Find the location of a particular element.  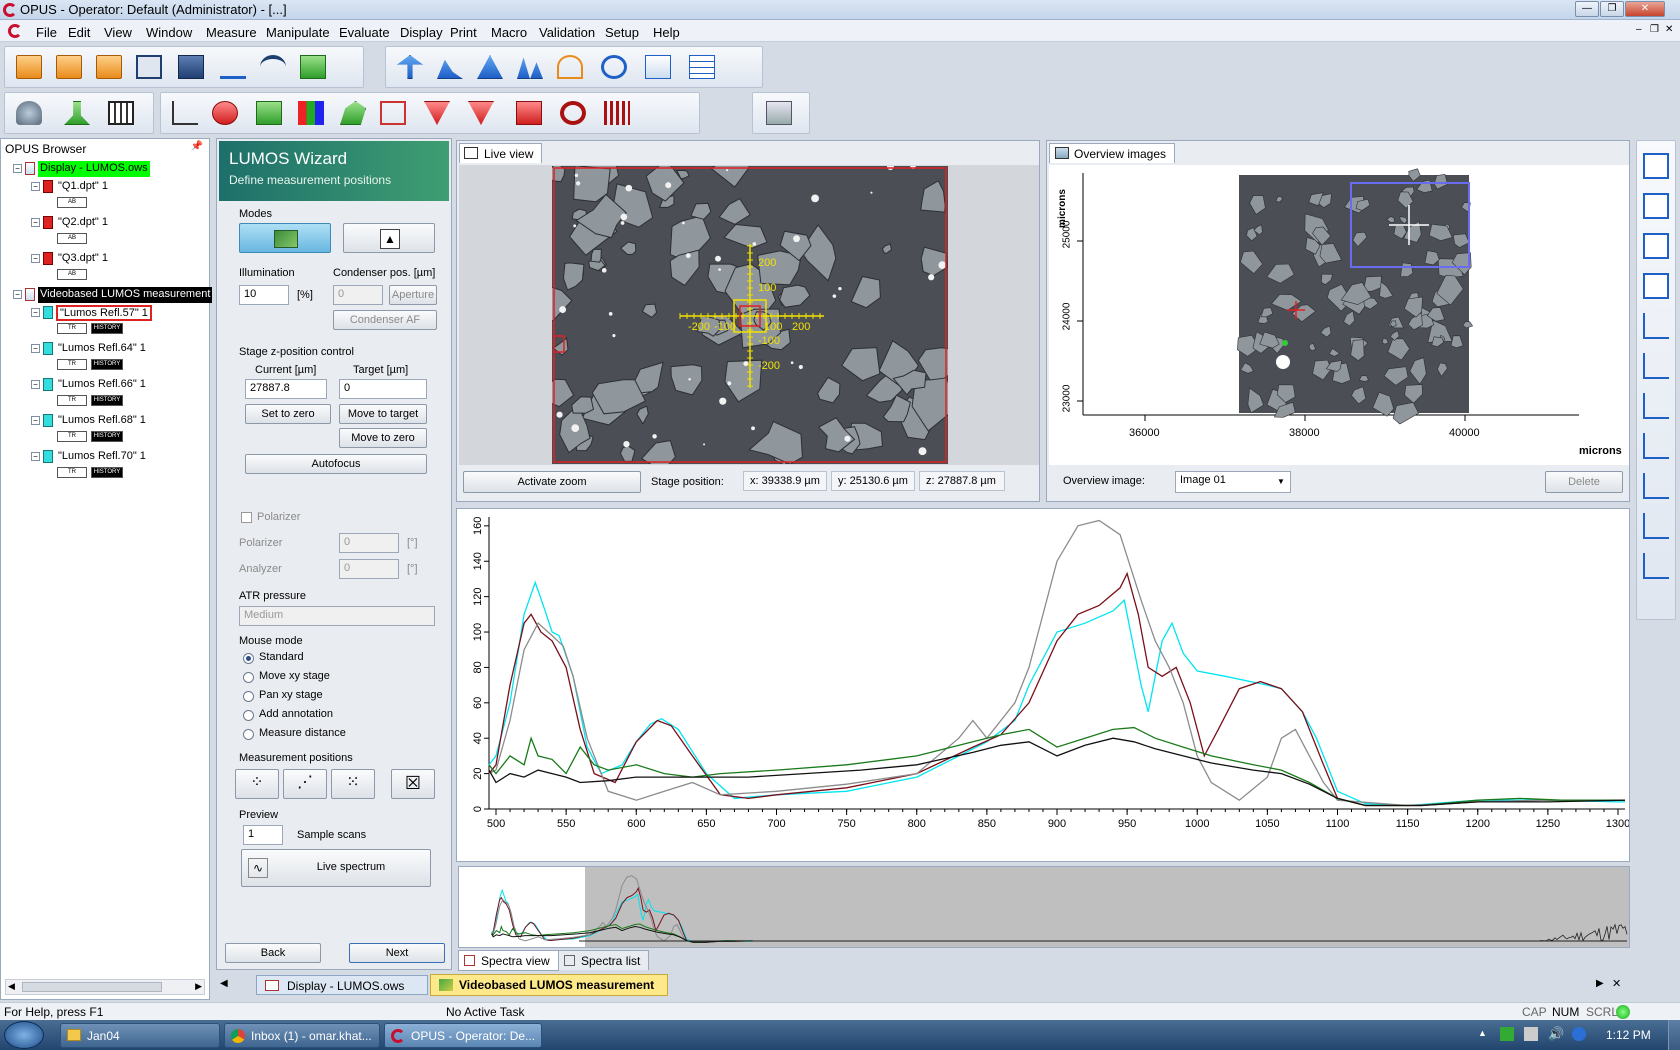

open-folder-icon is located at coordinates (69, 67).